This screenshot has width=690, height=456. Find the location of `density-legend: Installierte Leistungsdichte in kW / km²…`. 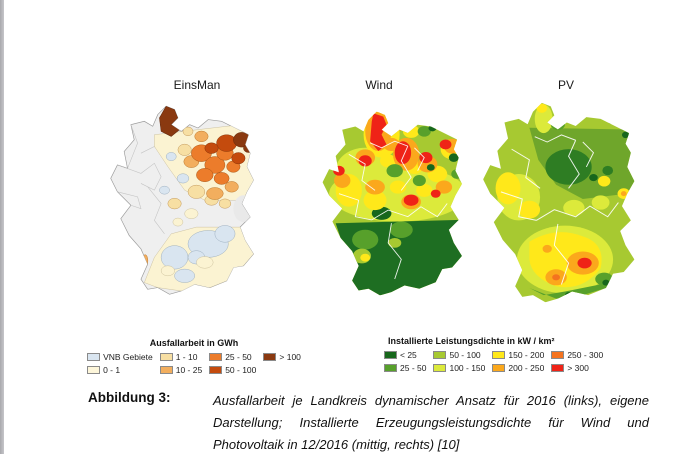

density-legend: Installierte Leistungsdichte in kW / km²… is located at coordinates (502, 355).